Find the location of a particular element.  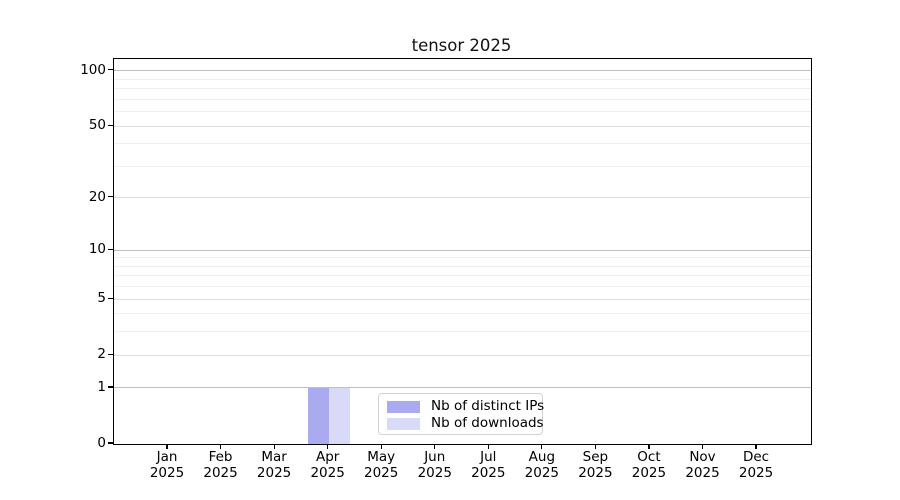

y-tick-label-1: 1 is located at coordinates (101, 386).